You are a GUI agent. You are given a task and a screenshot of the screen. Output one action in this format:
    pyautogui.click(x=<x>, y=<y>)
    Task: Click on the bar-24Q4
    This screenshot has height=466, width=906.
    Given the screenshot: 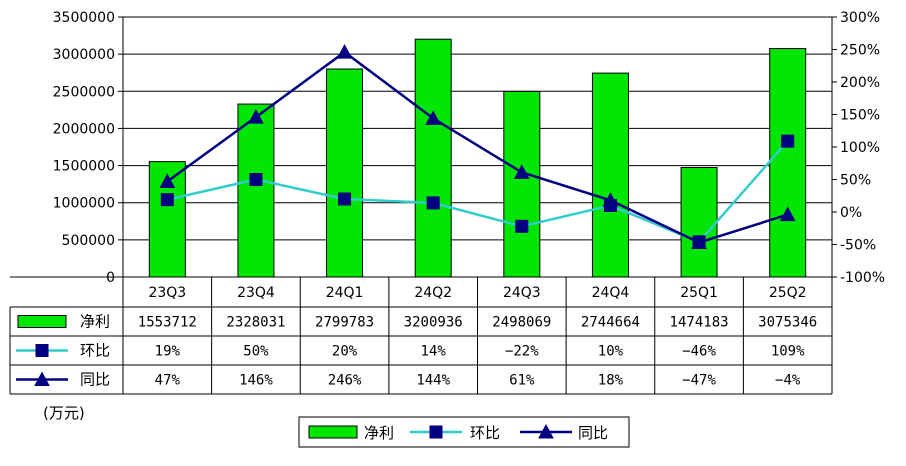 What is the action you would take?
    pyautogui.click(x=610, y=175)
    